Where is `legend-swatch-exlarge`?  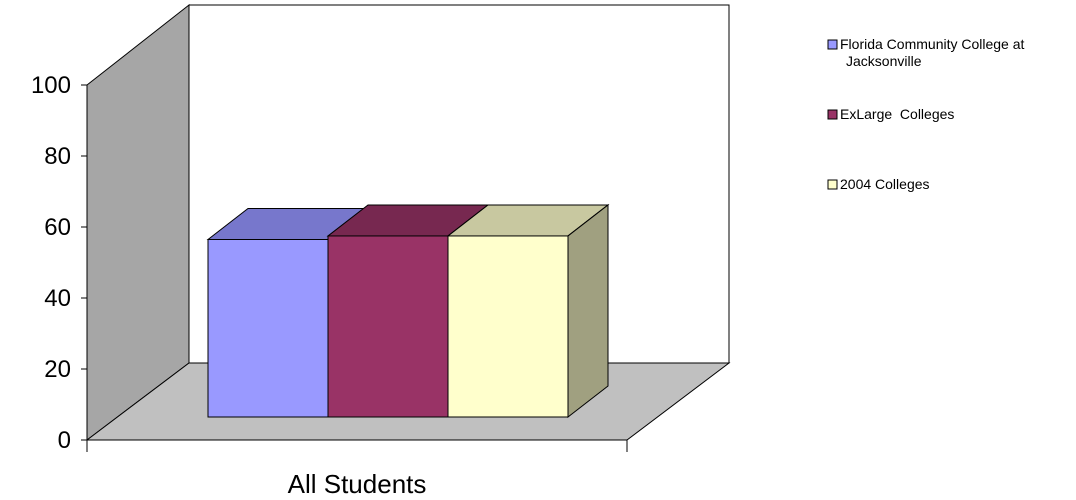 legend-swatch-exlarge is located at coordinates (832, 114).